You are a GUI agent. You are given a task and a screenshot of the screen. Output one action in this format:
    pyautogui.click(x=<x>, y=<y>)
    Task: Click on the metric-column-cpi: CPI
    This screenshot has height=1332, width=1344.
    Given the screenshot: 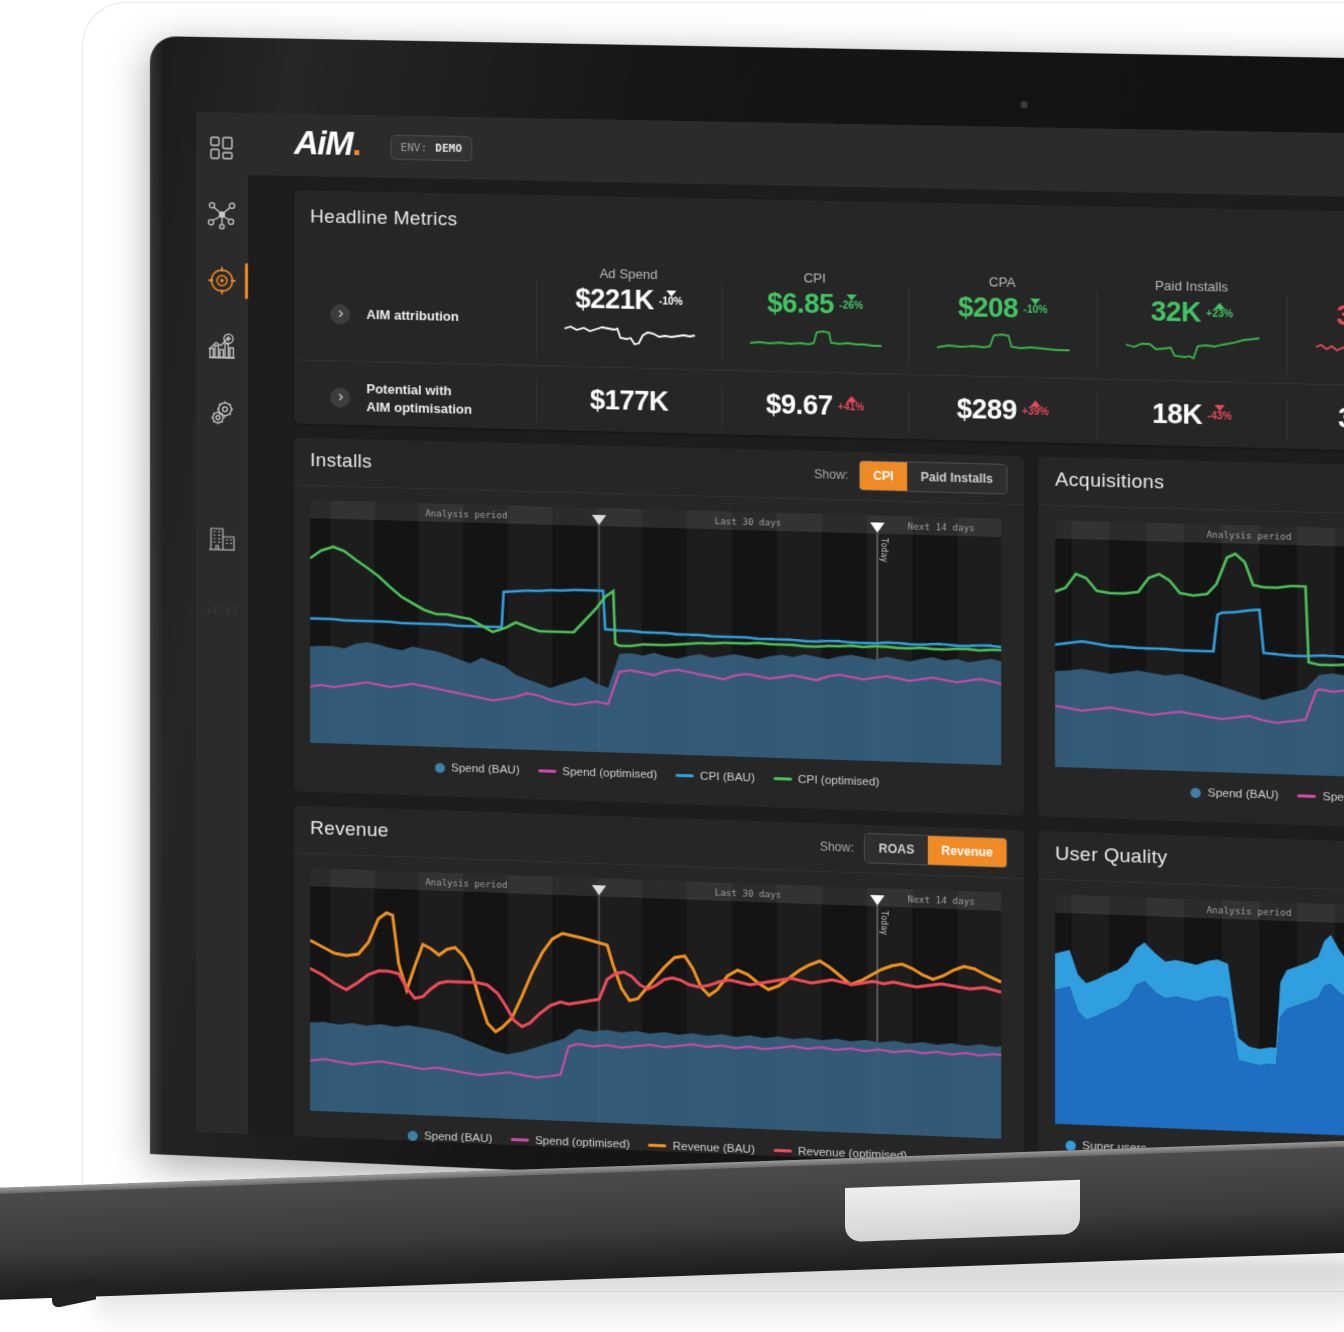 What is the action you would take?
    pyautogui.click(x=814, y=269)
    